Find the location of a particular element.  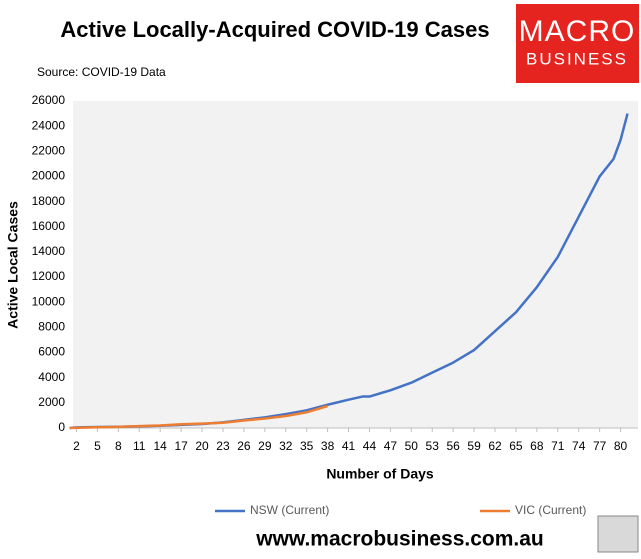

x-tick-label: 14 is located at coordinates (161, 446).